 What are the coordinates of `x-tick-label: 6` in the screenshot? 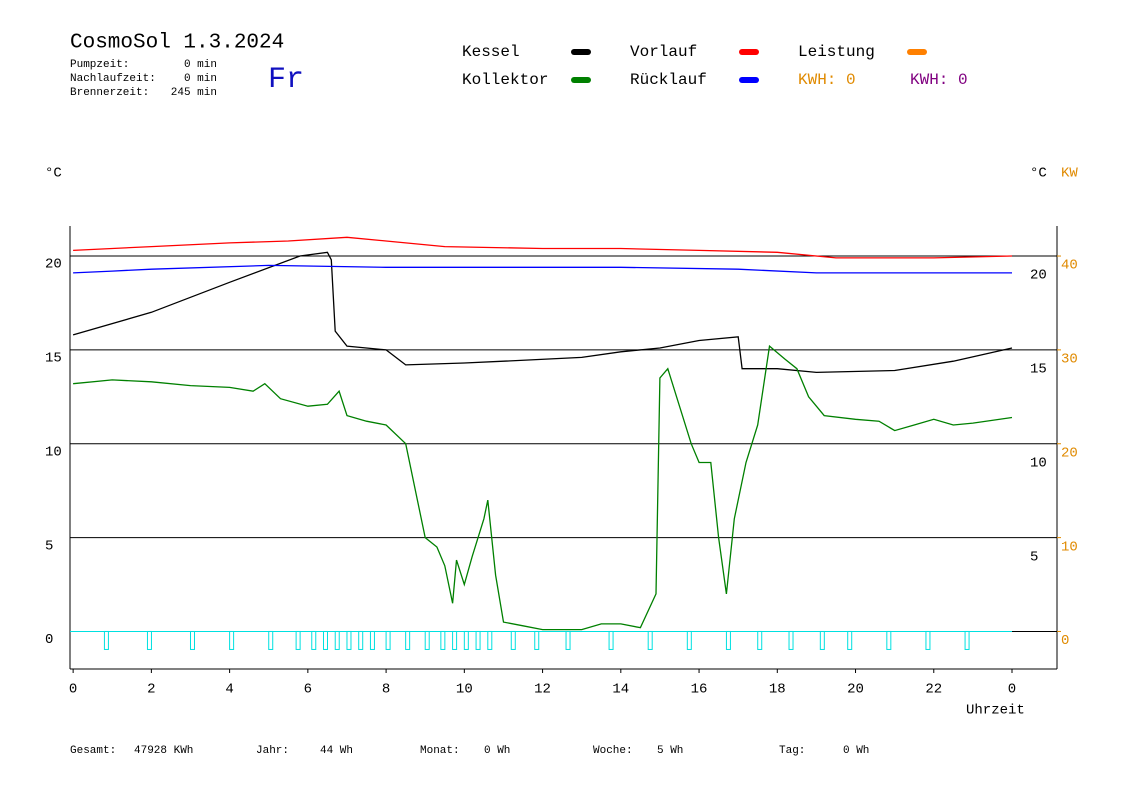 It's located at (308, 690).